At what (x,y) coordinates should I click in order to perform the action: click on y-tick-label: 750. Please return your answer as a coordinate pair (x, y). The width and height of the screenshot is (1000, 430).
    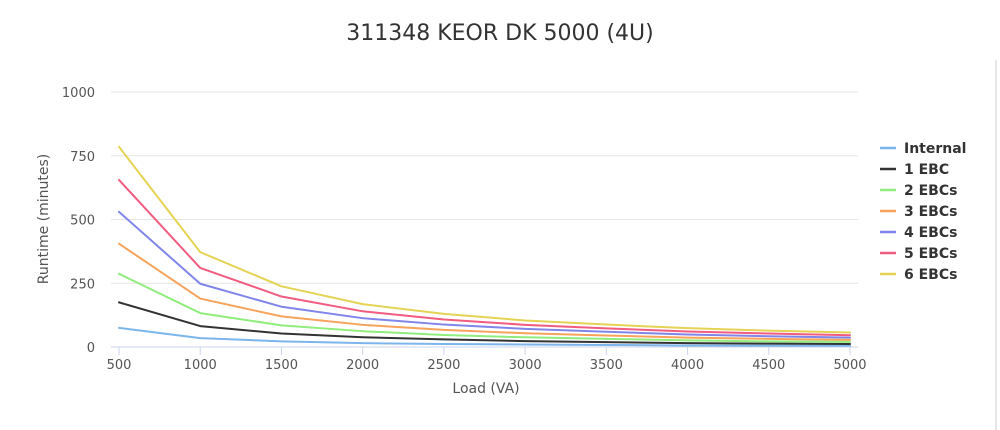
    Looking at the image, I should click on (82, 157).